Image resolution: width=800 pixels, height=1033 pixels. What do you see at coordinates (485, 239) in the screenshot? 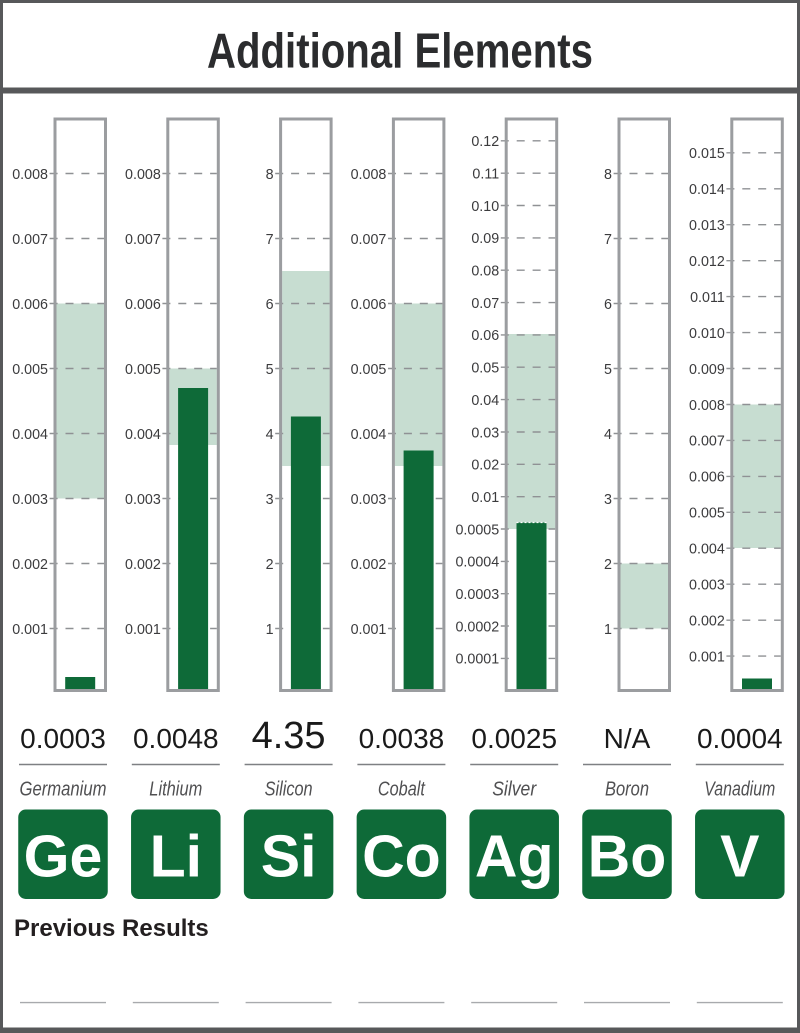
I see `svg-text: 0.09` at bounding box center [485, 239].